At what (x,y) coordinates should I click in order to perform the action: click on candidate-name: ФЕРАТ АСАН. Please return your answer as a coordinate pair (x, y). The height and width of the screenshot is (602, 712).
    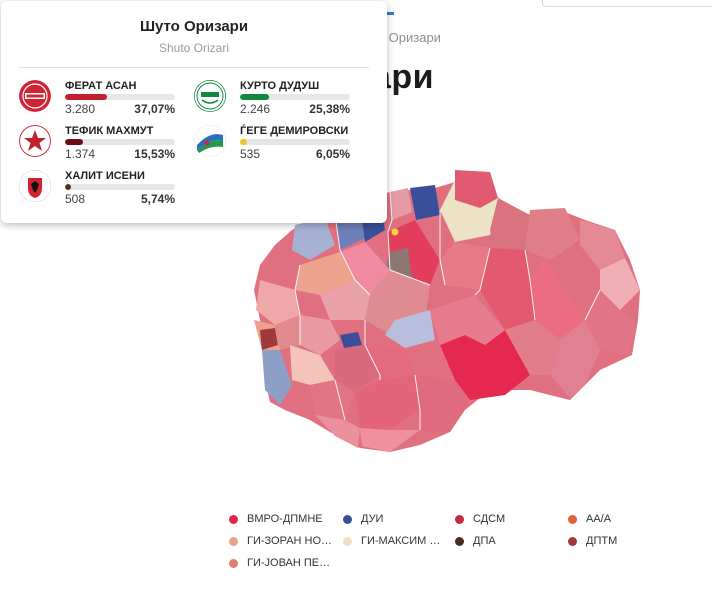
    Looking at the image, I should click on (101, 86).